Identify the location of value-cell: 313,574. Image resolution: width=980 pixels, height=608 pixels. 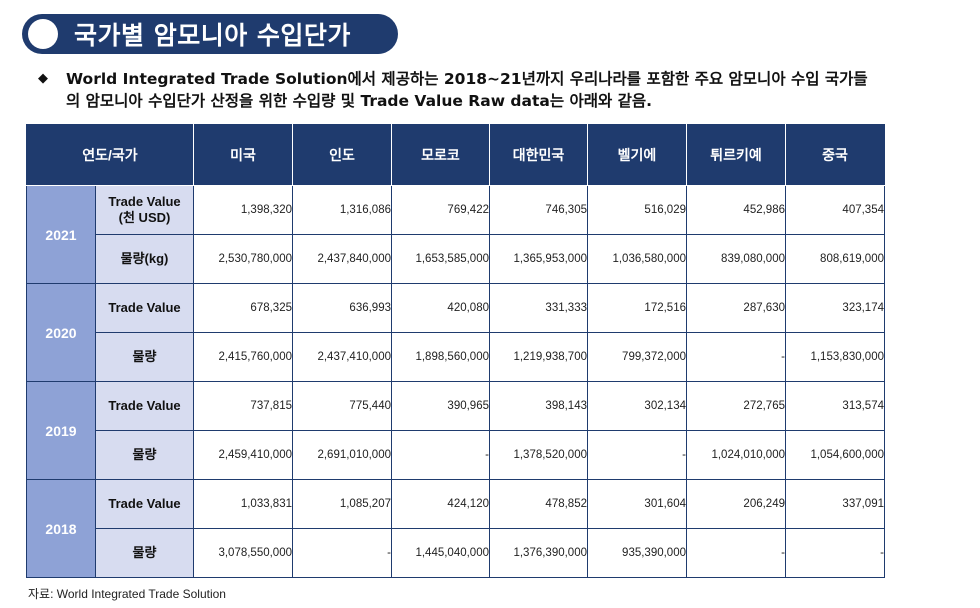
(835, 406).